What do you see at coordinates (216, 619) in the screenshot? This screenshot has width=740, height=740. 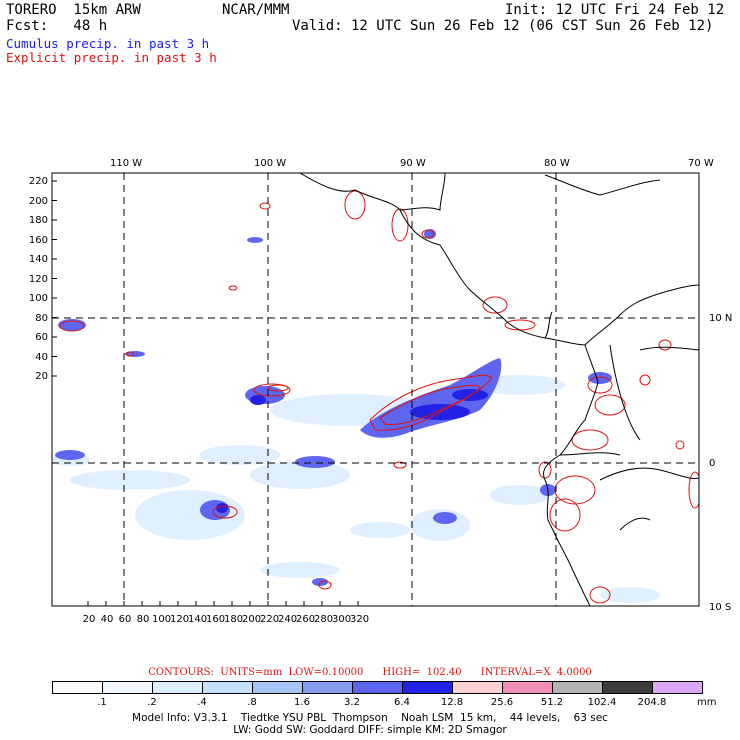 I see `x-tick-label: 160` at bounding box center [216, 619].